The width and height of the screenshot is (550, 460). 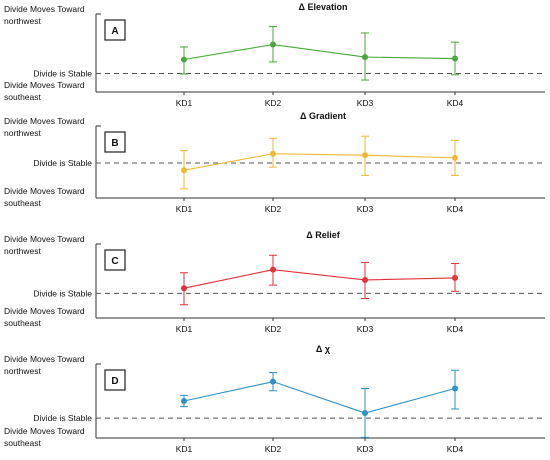 I want to click on panel-letter: D, so click(x=114, y=381).